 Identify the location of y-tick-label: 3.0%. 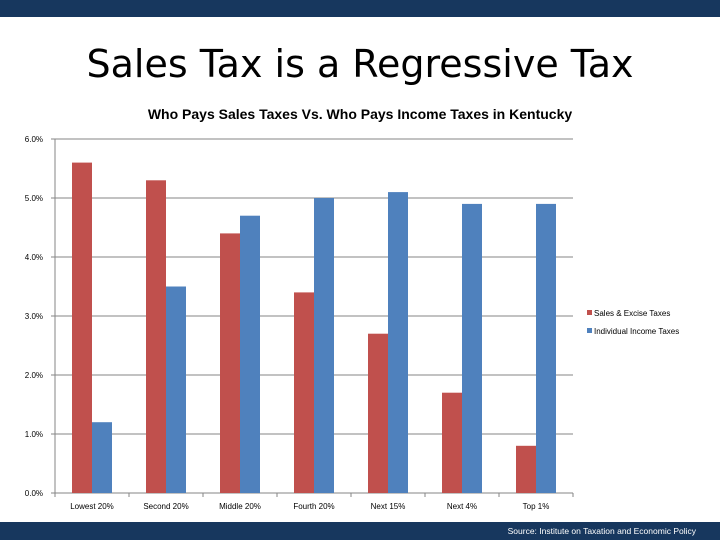
(34, 316).